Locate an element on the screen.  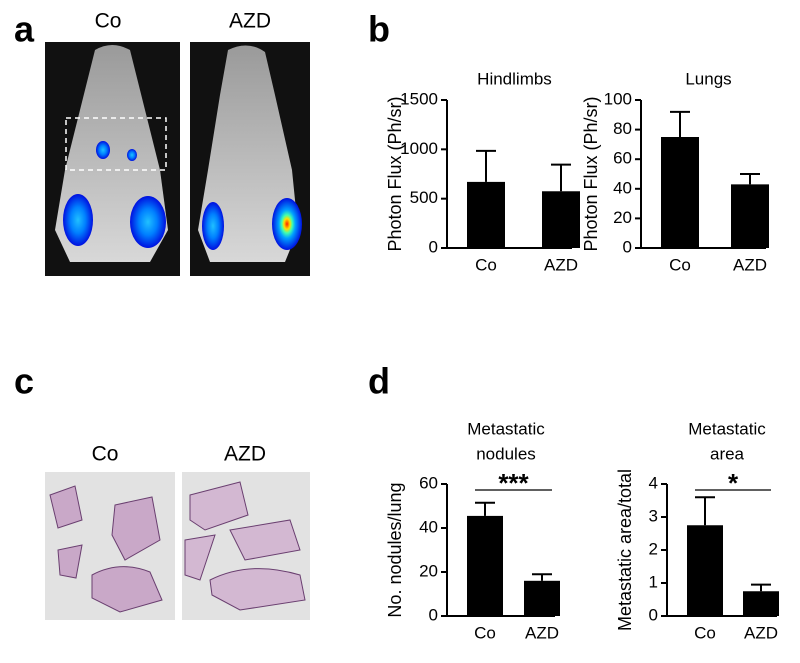
y-axis-label: No. nodules/lung is located at coordinates (395, 549).